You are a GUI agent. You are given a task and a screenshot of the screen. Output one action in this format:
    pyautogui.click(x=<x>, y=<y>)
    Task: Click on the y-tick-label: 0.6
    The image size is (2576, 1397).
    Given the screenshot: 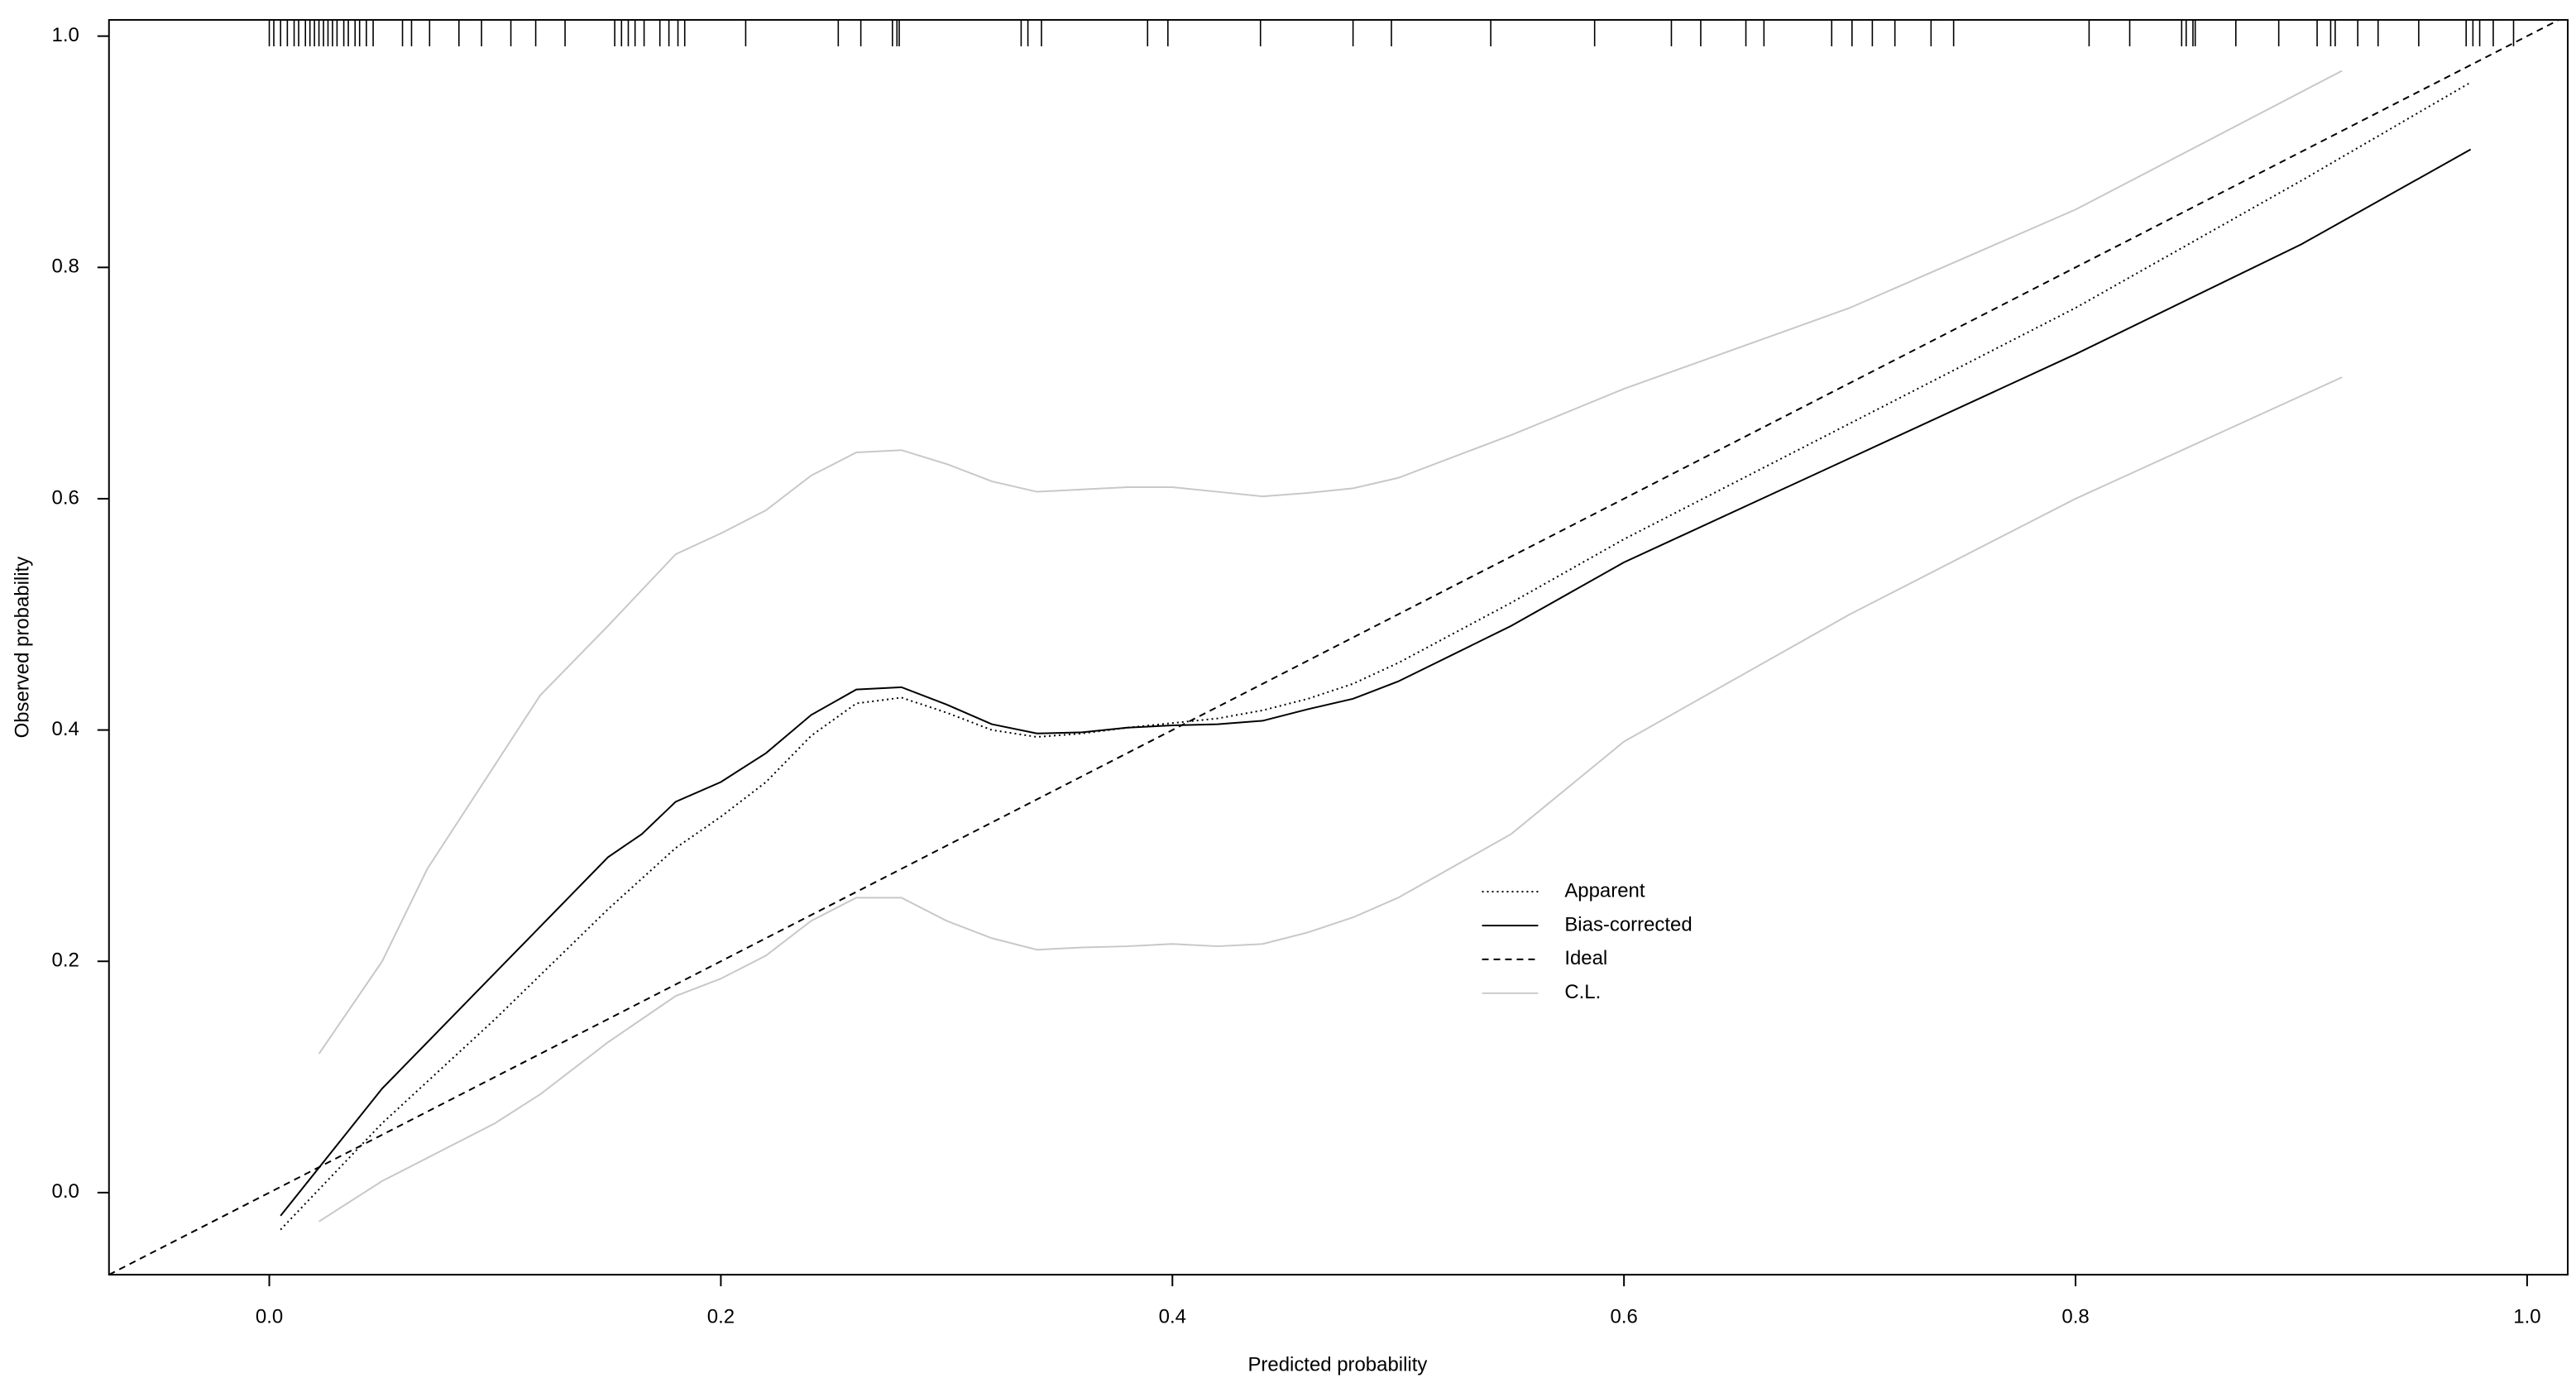 What is the action you would take?
    pyautogui.click(x=65, y=497)
    